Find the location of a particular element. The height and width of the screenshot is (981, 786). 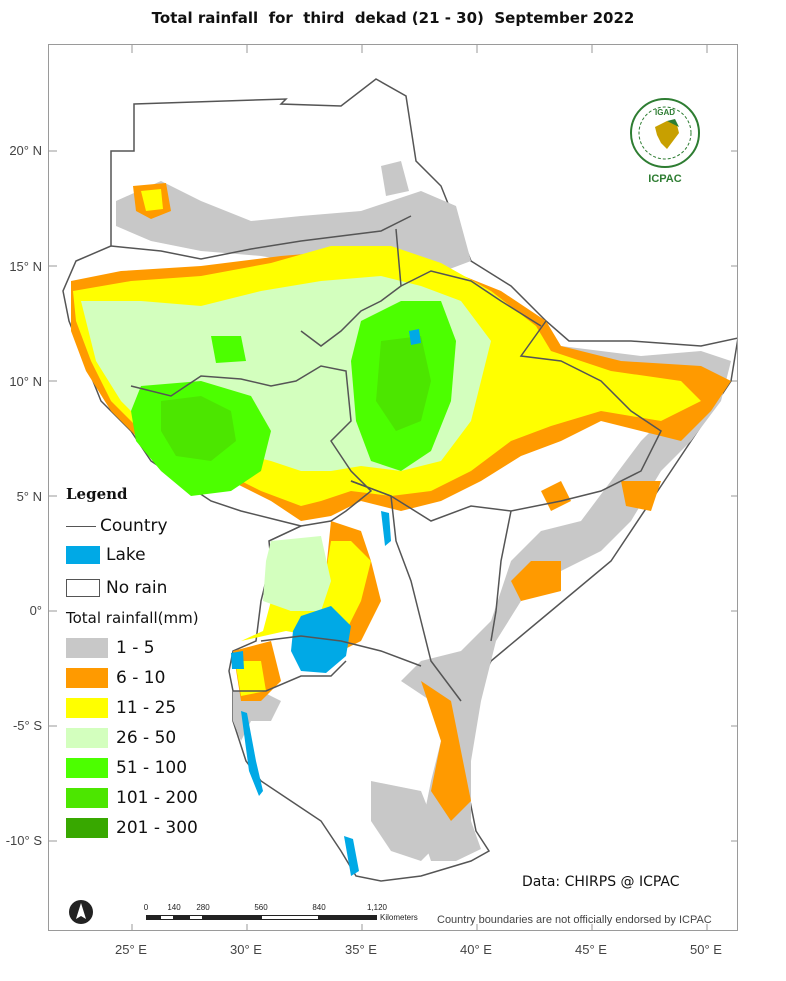

logo-text-icpac: ICPAC is located at coordinates (665, 179).